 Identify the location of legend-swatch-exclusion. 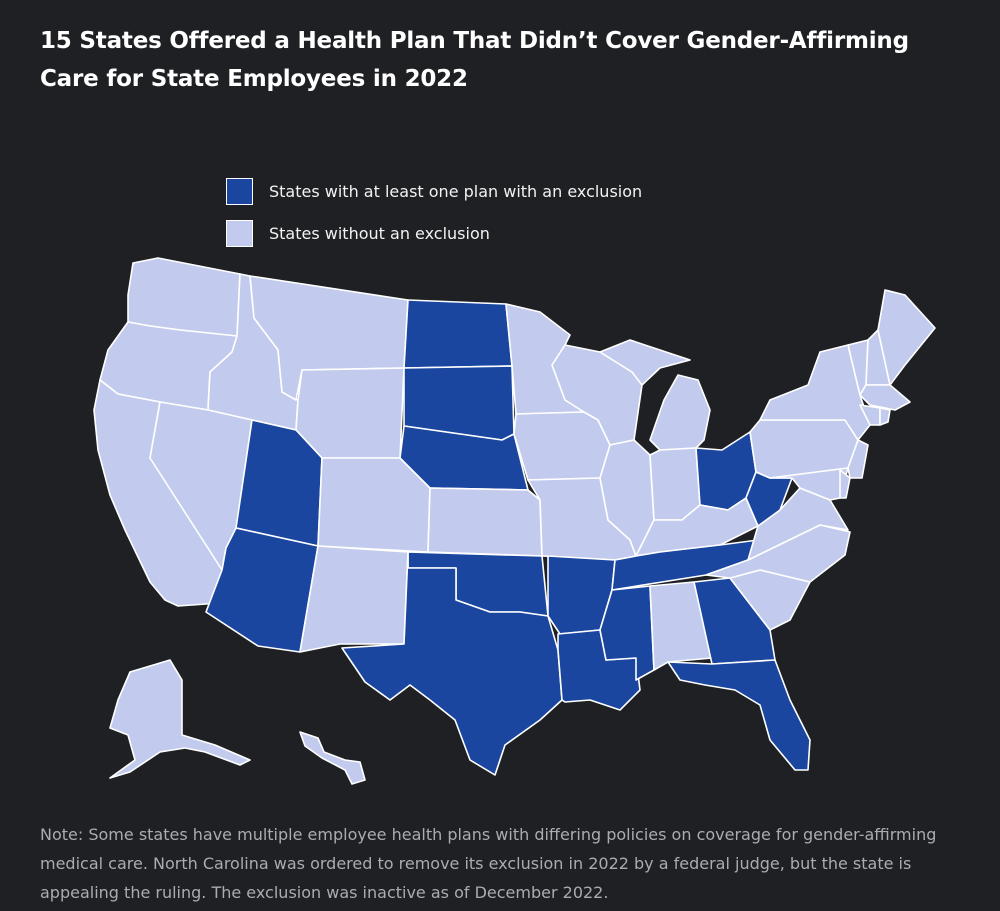
(239, 191).